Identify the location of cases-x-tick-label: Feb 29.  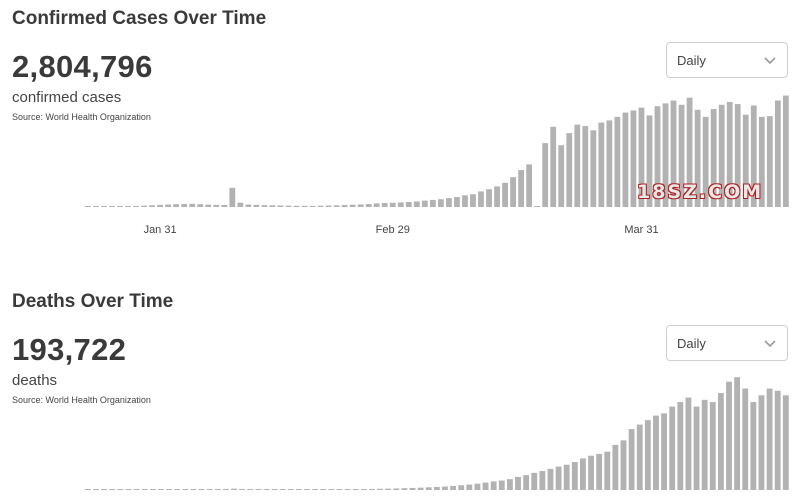
(393, 230).